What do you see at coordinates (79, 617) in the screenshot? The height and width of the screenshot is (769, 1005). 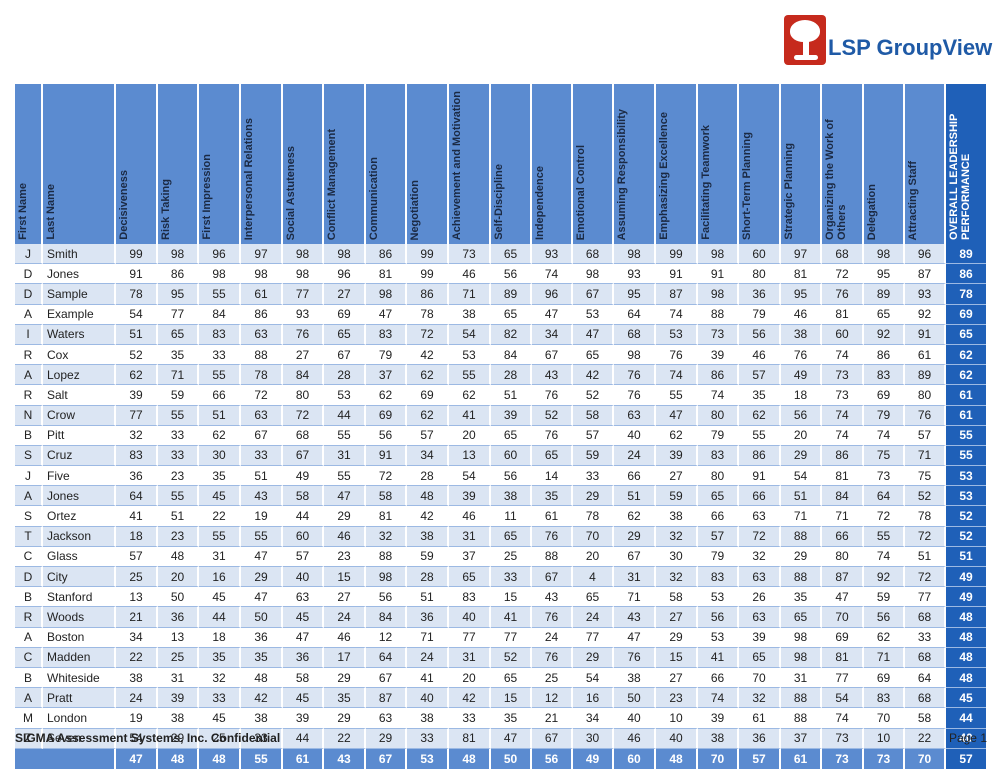 I see `last-name-cell: Woods` at bounding box center [79, 617].